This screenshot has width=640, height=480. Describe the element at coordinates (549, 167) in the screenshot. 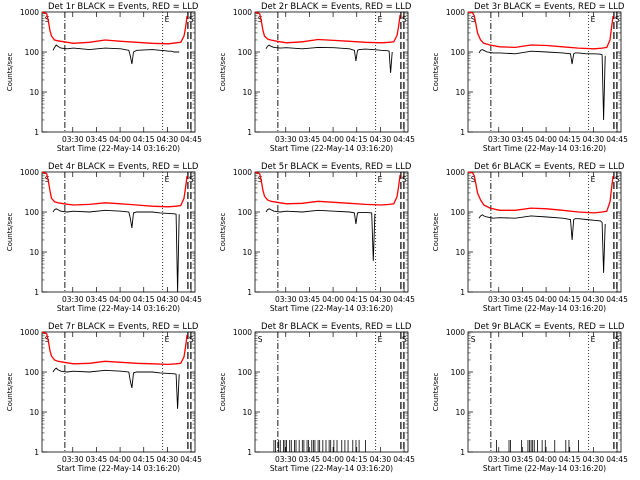

I see `panel-title: Det 6r BLACK = Events, RED = LLD` at that location.